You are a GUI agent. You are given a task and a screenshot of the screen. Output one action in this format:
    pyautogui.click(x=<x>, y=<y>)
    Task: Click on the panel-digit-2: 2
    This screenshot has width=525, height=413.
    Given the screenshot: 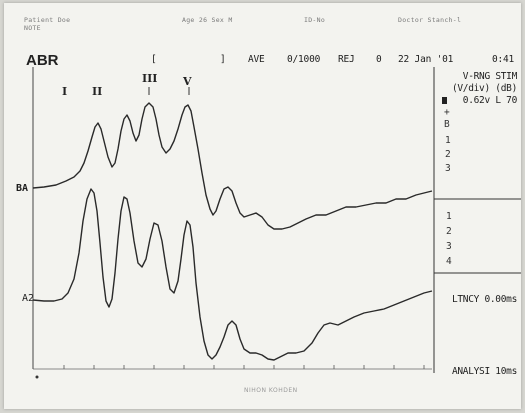 What is the action you would take?
    pyautogui.click(x=448, y=154)
    